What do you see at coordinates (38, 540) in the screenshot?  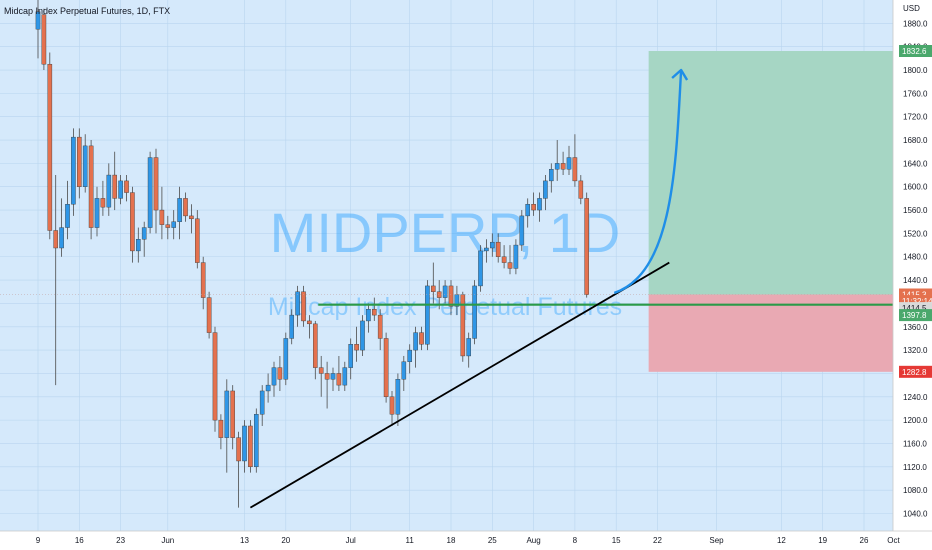 I see `time-tick-label: 9` at bounding box center [38, 540].